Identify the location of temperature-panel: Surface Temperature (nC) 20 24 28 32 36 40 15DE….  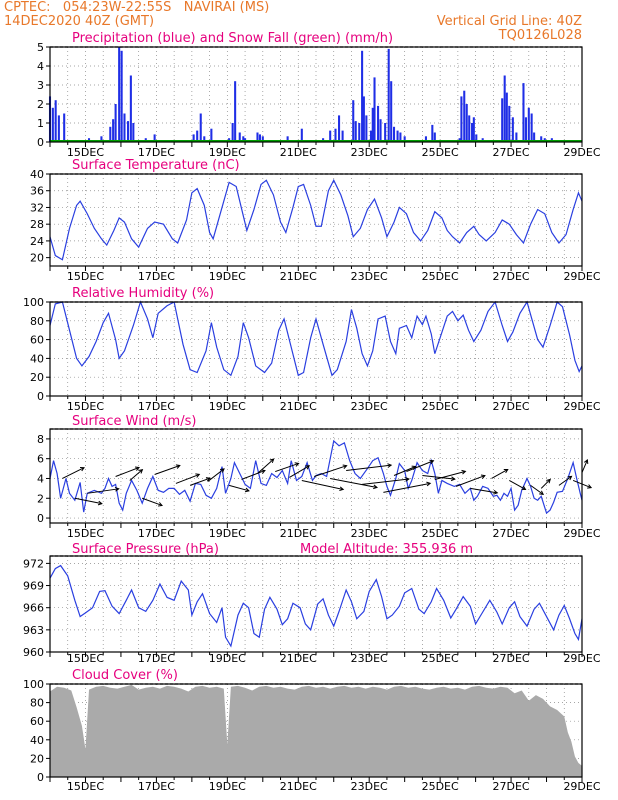
(315, 220).